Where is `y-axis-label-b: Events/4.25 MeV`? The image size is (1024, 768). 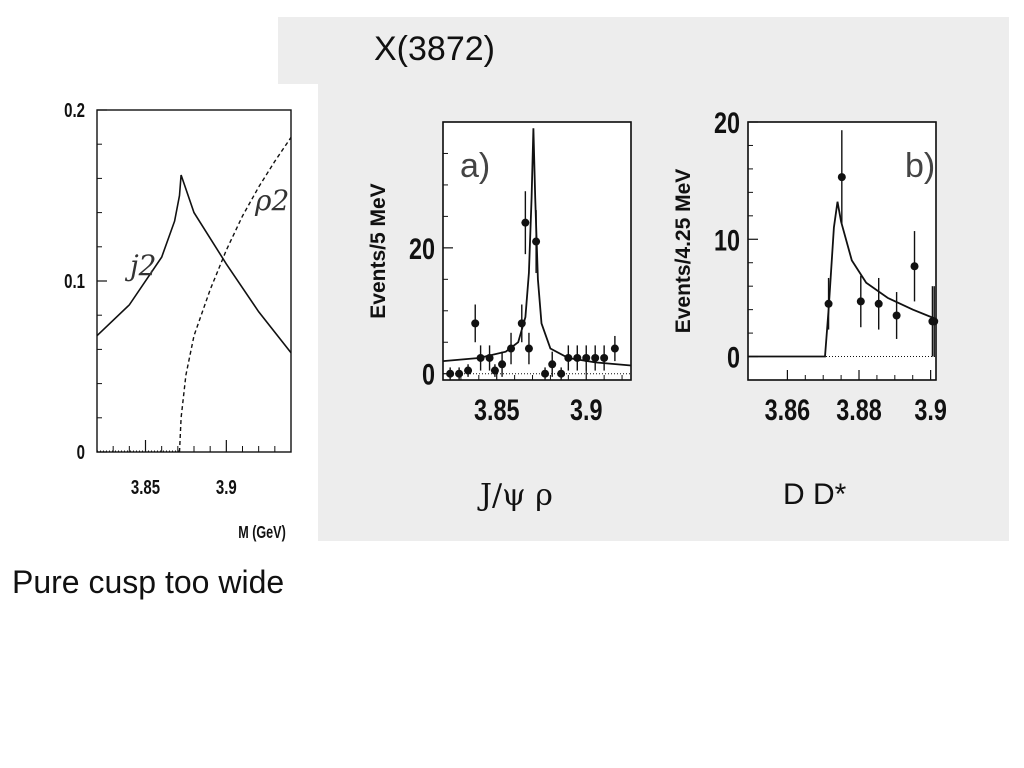 y-axis-label-b: Events/4.25 MeV is located at coordinates (683, 251).